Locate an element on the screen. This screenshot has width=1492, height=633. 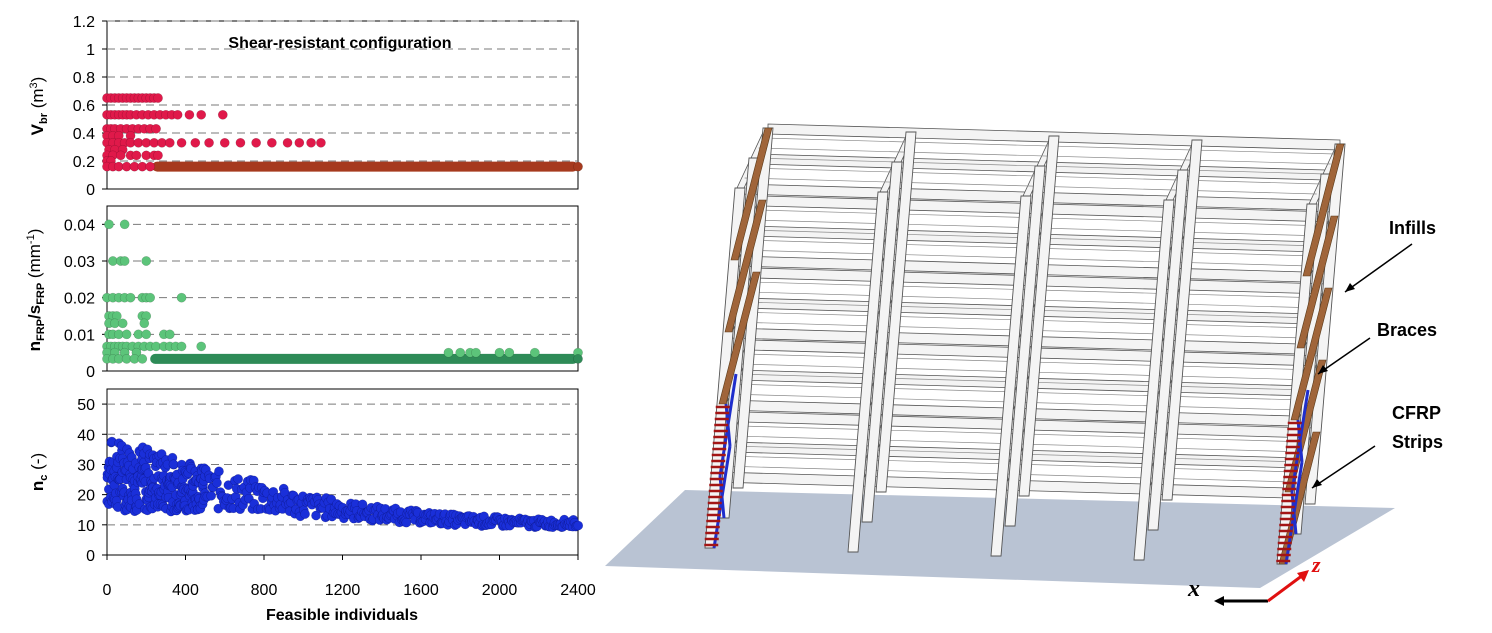
yticks-vbr: 0 0.2 0.4 0.6 0.8 1 1.2 is located at coordinates (90, 106).